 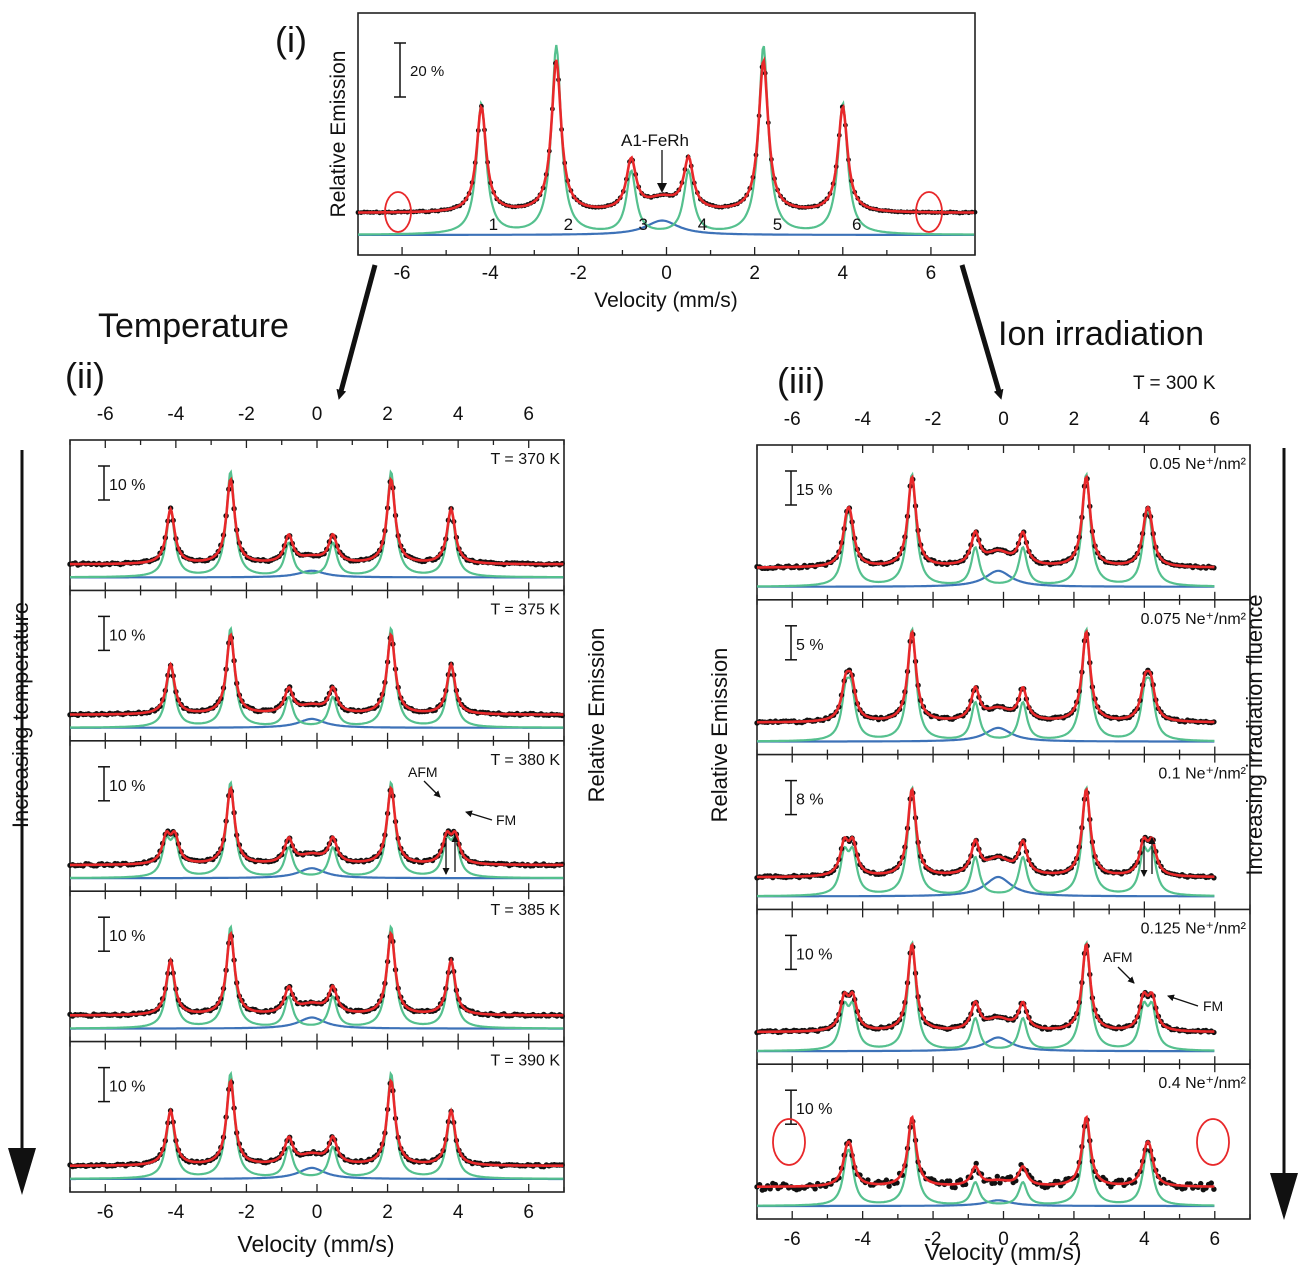 What do you see at coordinates (719, 735) in the screenshot?
I see `panel-iii-ylabel: Relative Emission` at bounding box center [719, 735].